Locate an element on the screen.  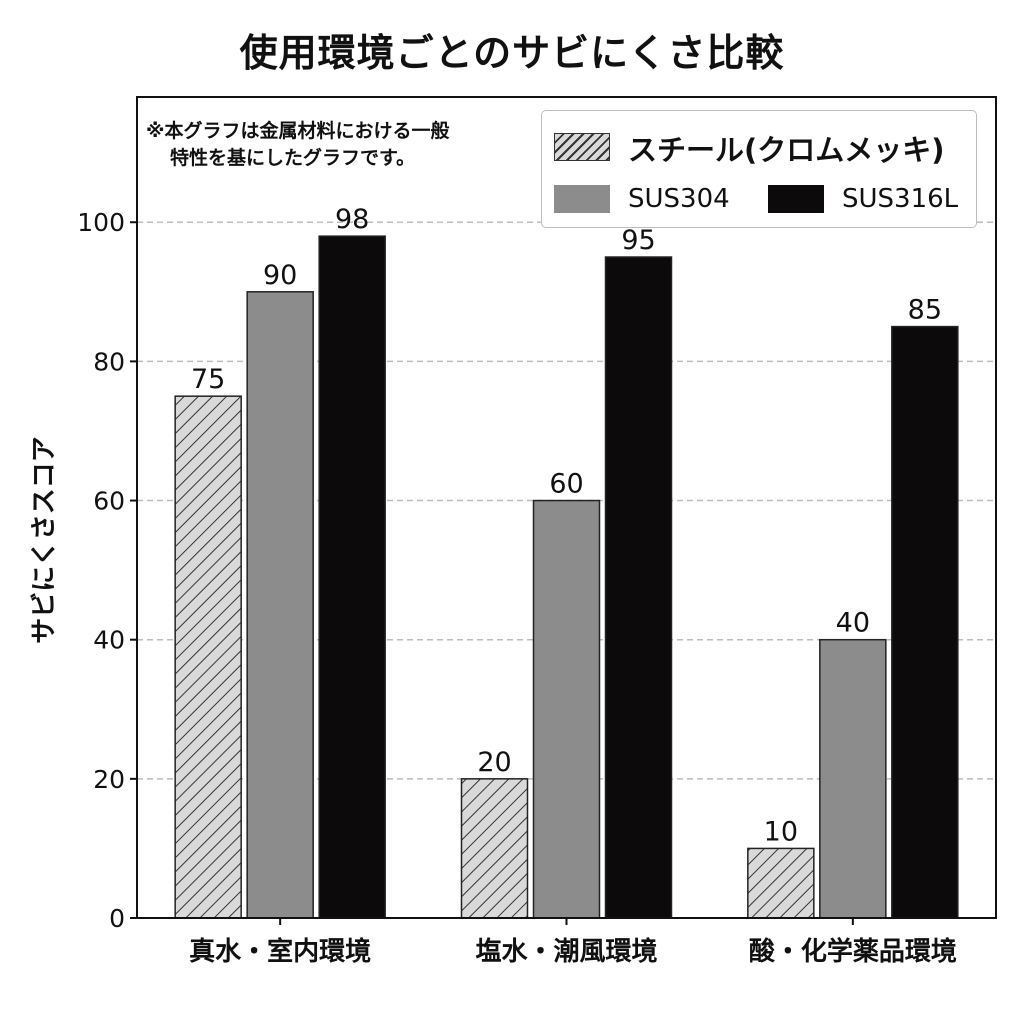
y-tick-label-0: 0 is located at coordinates (117, 918).